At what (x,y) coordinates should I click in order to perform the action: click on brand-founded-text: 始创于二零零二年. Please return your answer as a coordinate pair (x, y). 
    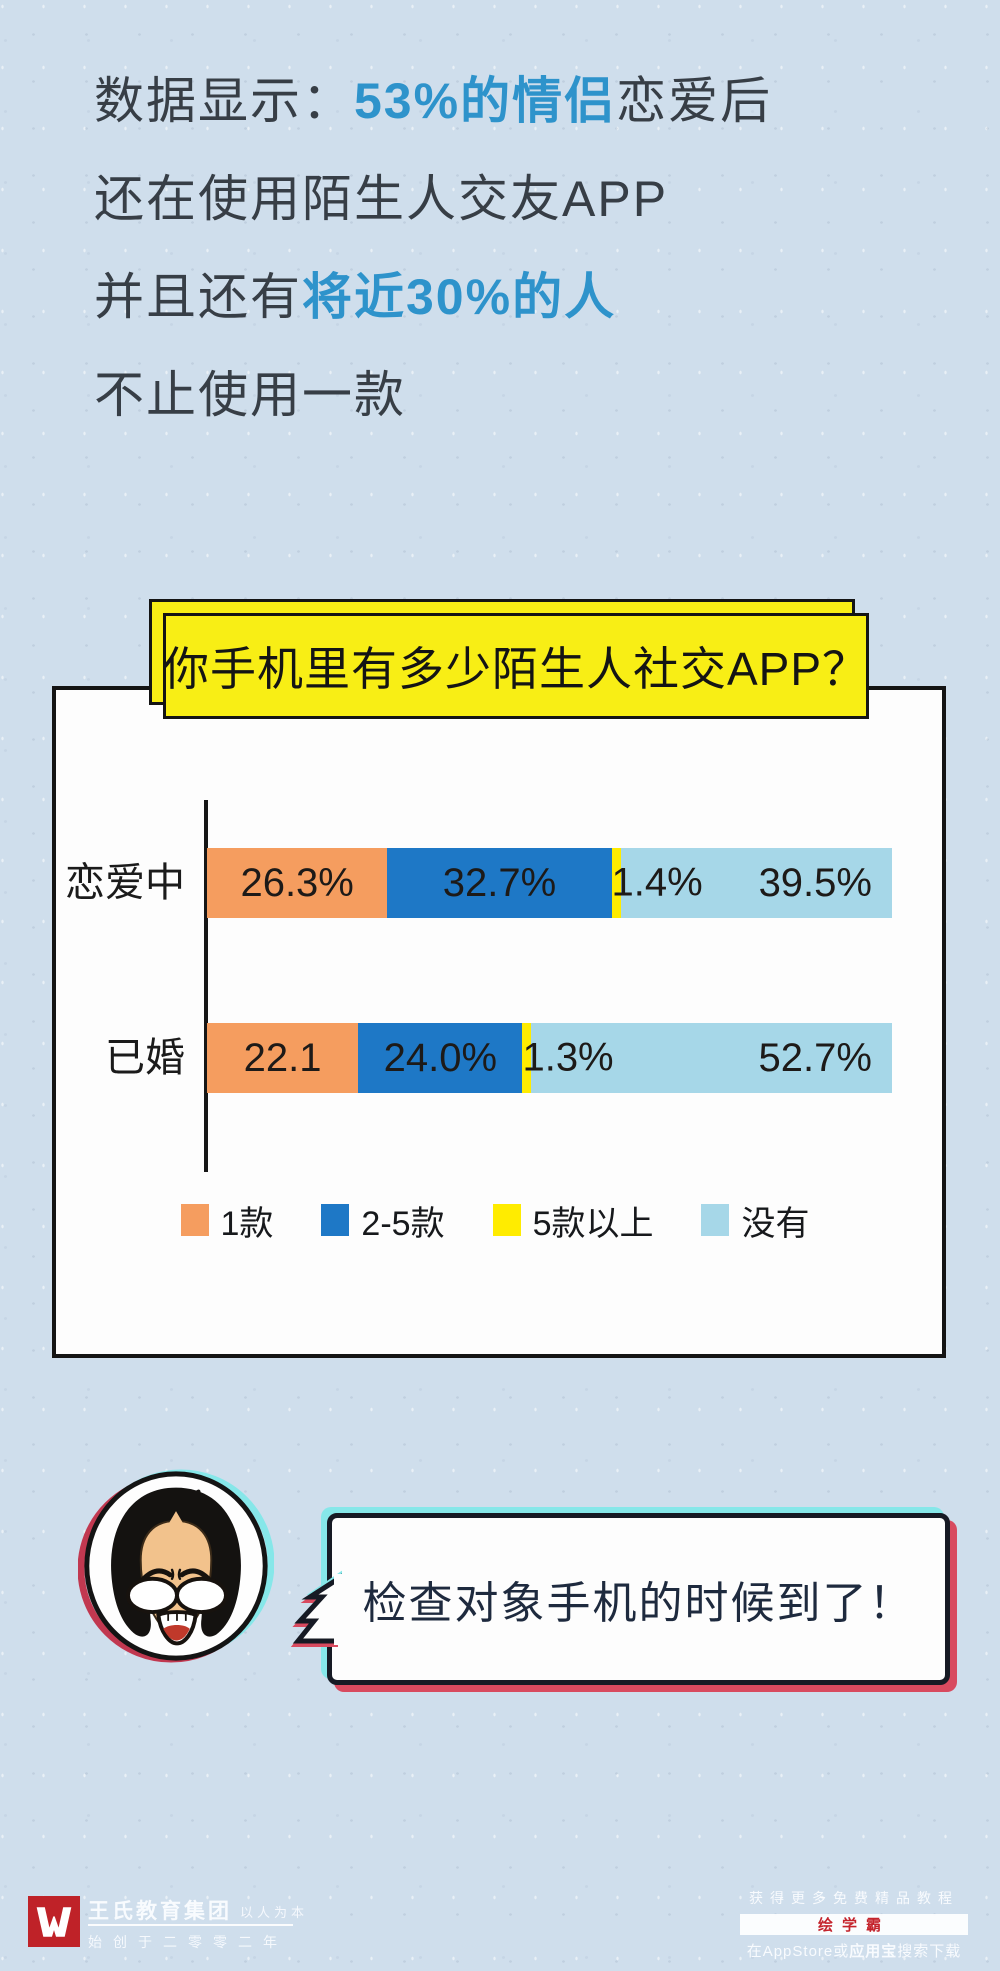
    Looking at the image, I should click on (188, 1942).